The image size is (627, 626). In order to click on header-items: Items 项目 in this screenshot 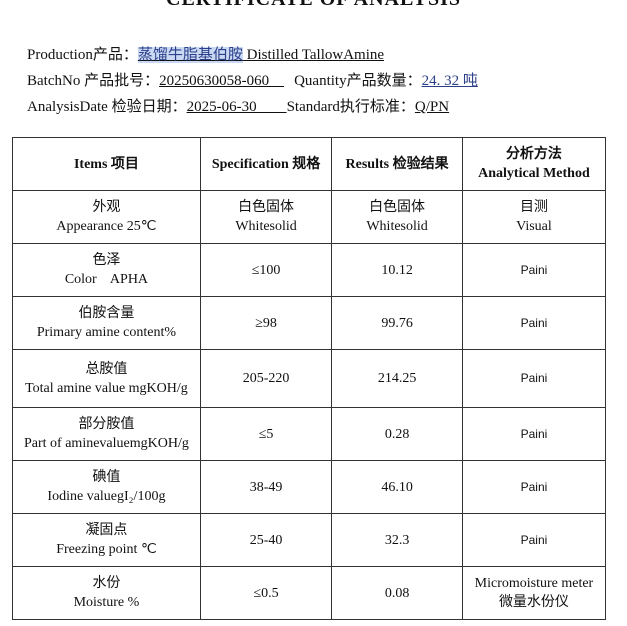, I will do `click(106, 164)`.